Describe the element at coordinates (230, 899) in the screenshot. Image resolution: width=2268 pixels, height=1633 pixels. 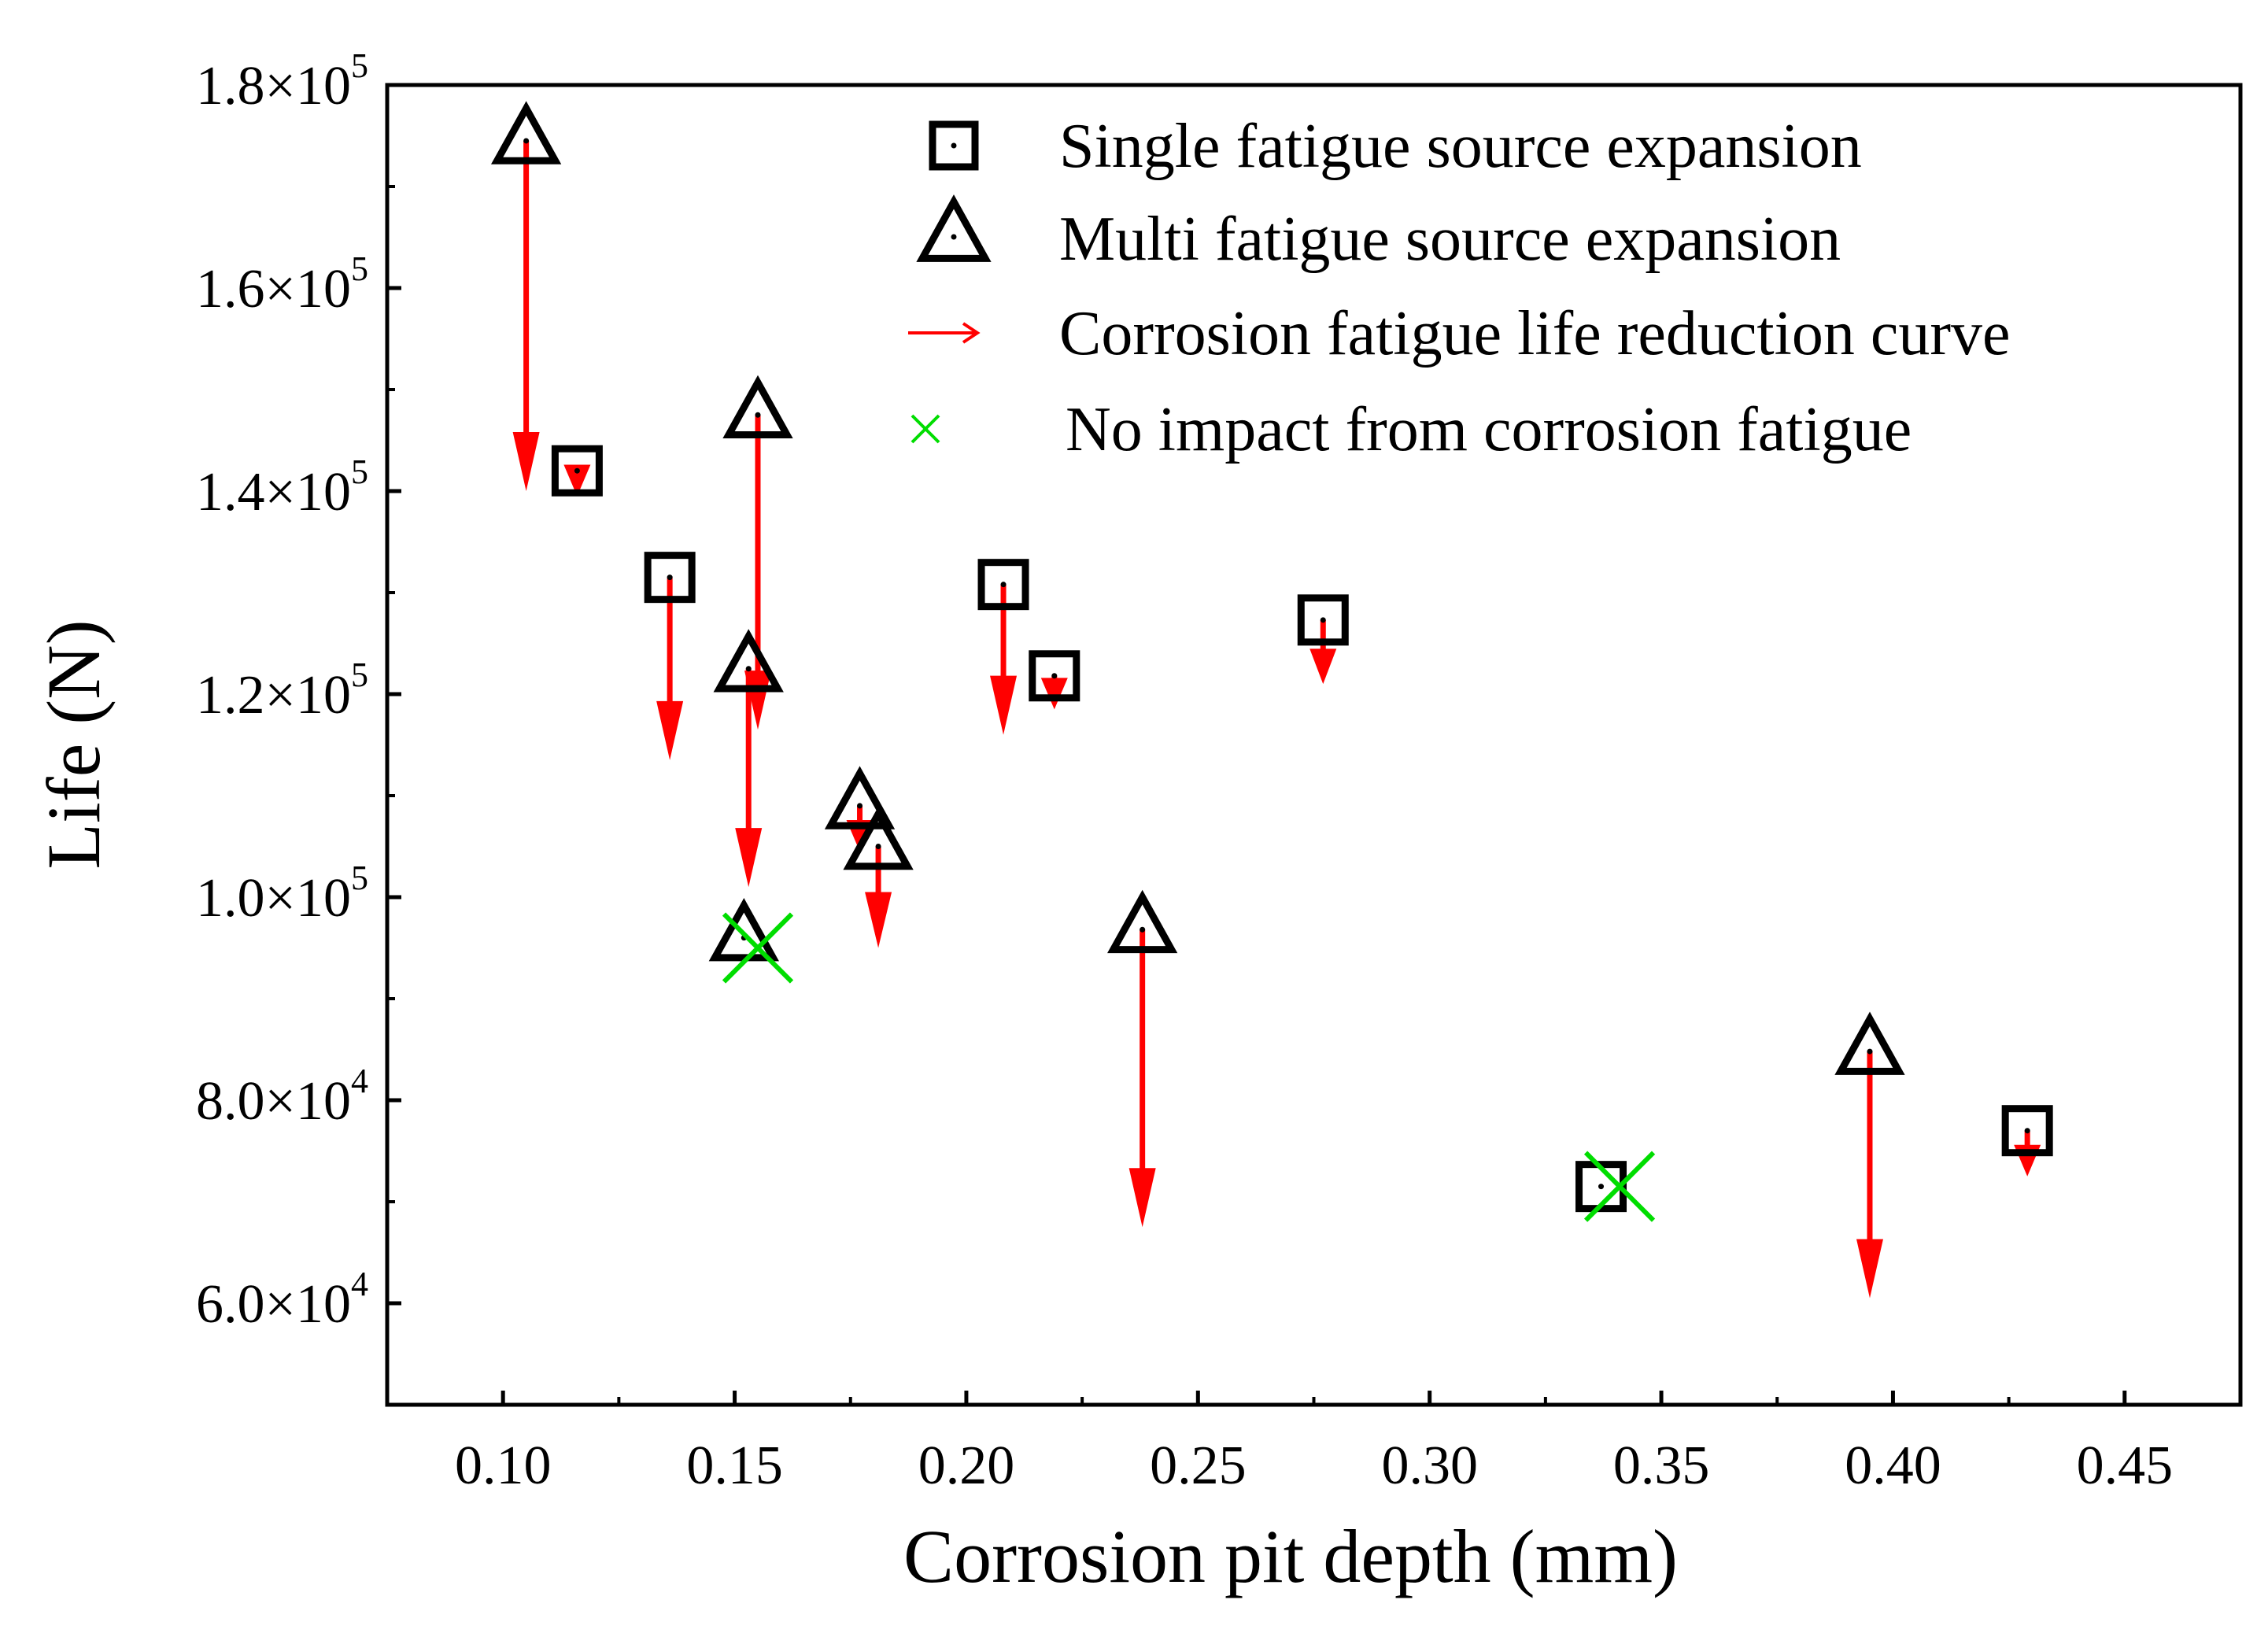
I see `y-tick-mantissa: 1.0` at that location.